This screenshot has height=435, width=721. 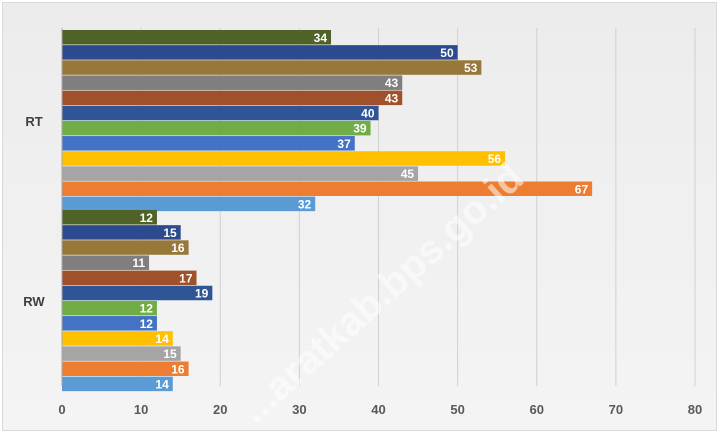 What do you see at coordinates (695, 409) in the screenshot?
I see `x-tick-label: 80` at bounding box center [695, 409].